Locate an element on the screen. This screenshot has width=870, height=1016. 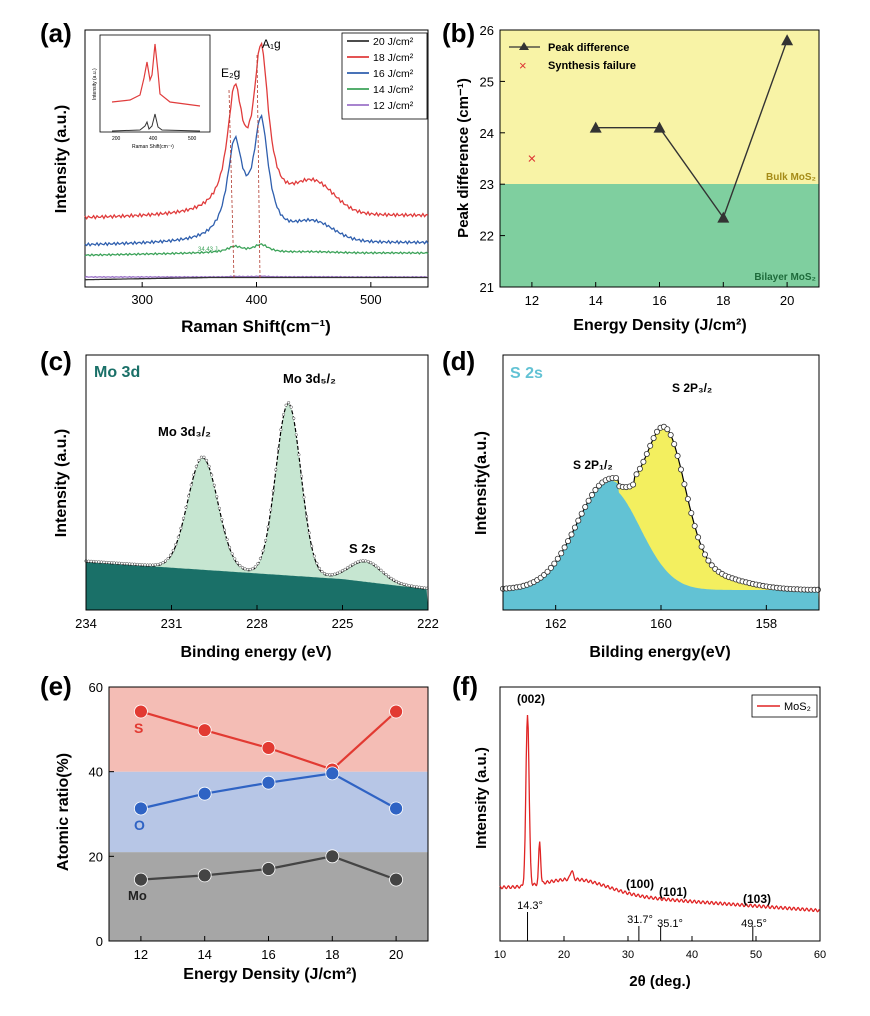
panel-label-b: (b) is located at coordinates (458, 33).